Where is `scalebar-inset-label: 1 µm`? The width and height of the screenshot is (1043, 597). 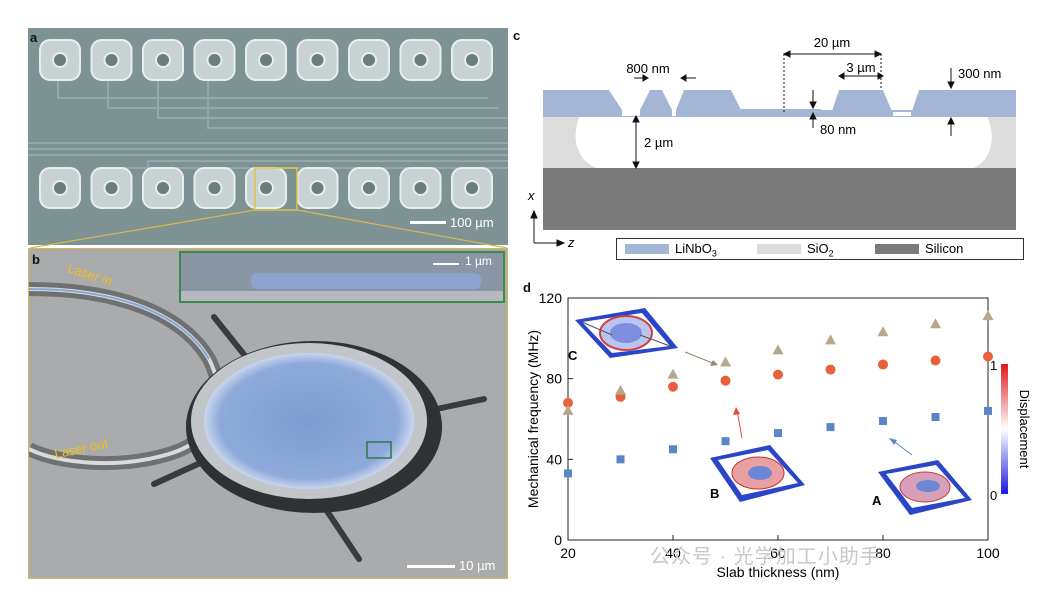
scalebar-inset-label: 1 µm is located at coordinates (478, 261).